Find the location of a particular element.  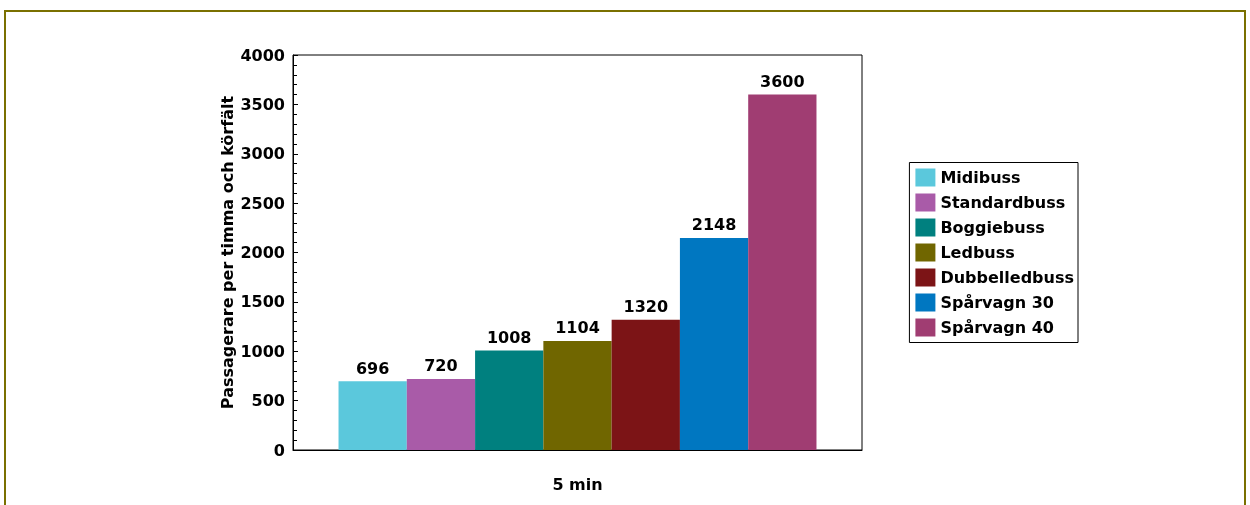

y-tick-label: 3500 is located at coordinates (262, 104).